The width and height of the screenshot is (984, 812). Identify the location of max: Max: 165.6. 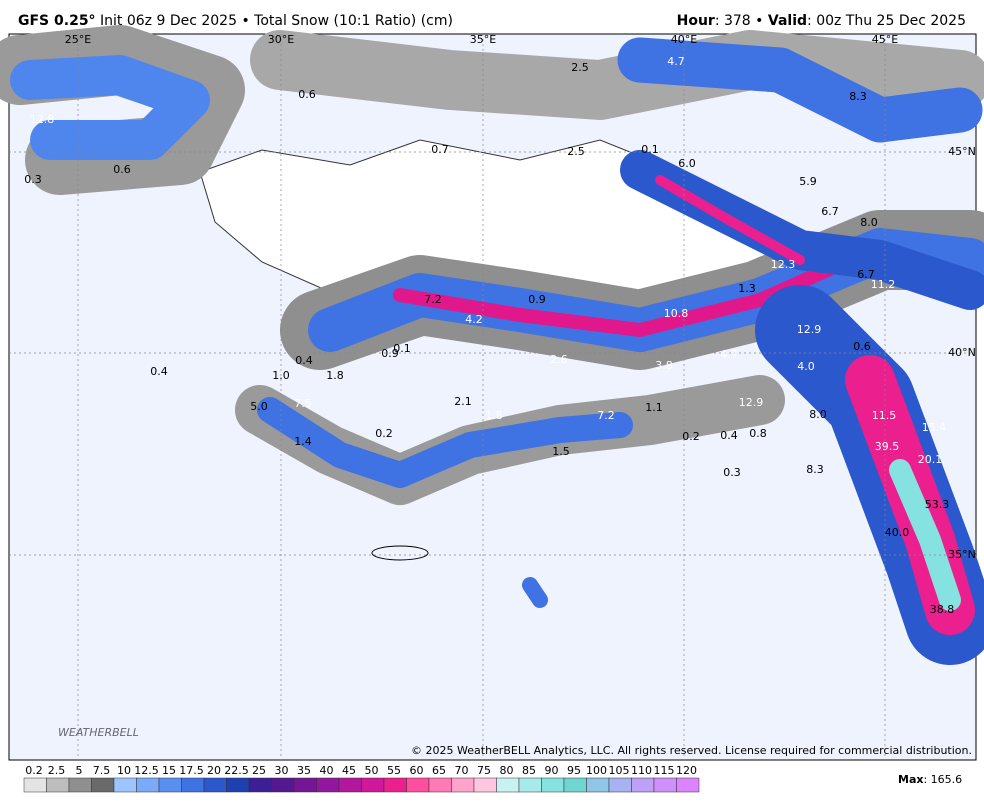
(930, 779).